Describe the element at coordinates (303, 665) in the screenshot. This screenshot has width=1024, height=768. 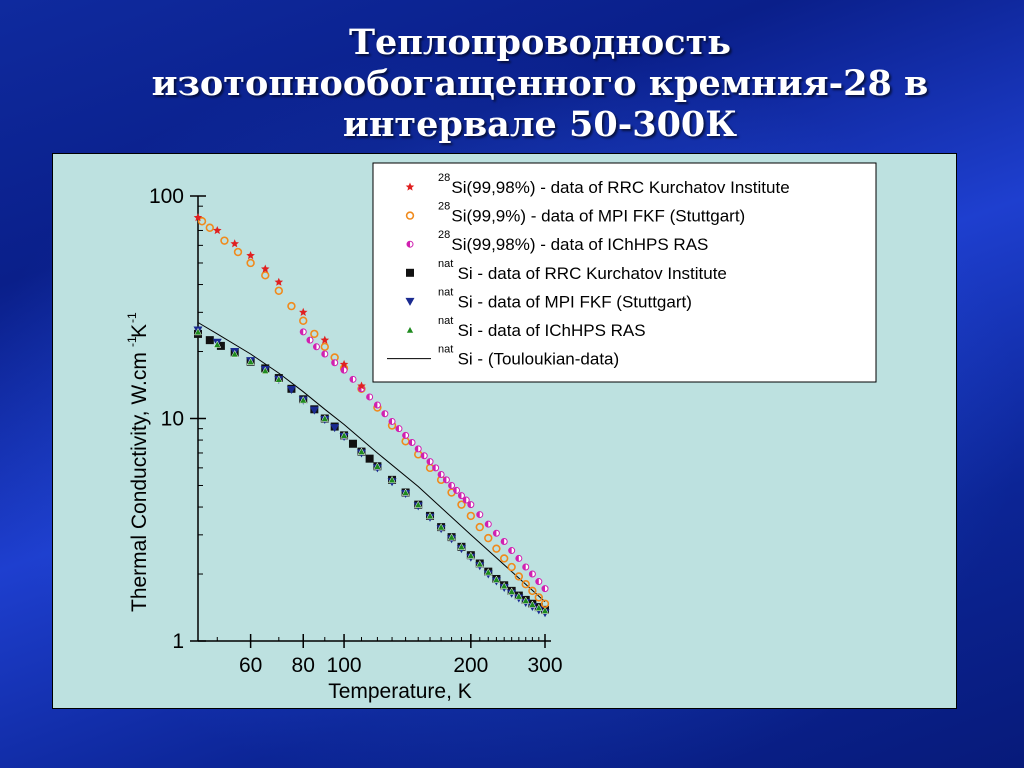
I see `x-tick-label: 80` at that location.